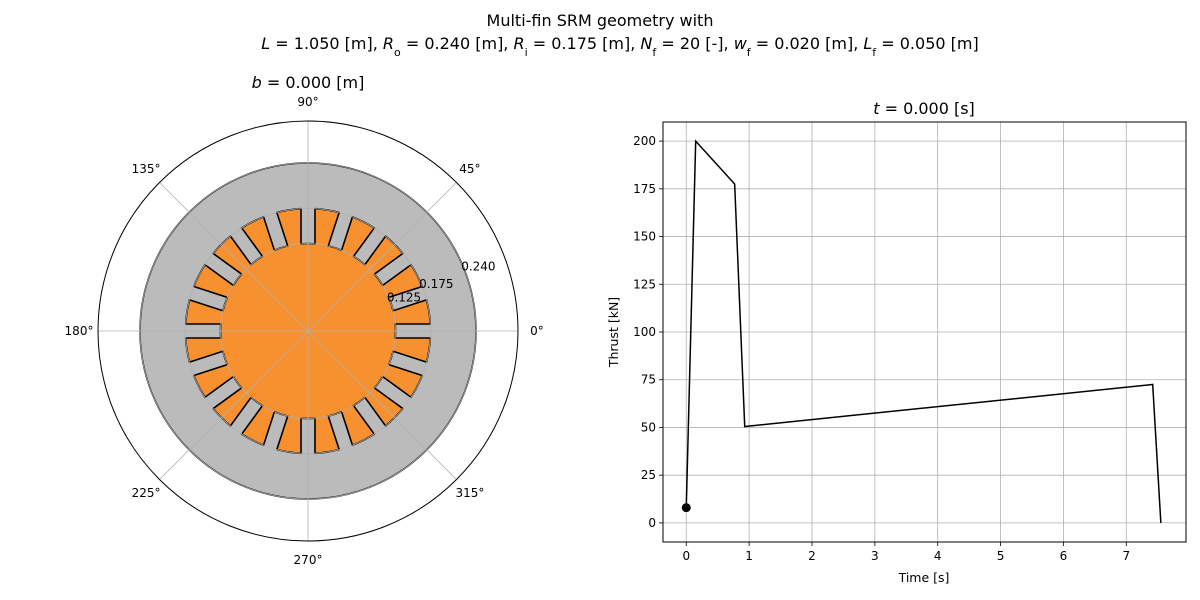 Image resolution: width=1200 pixels, height=600 pixels. Describe the element at coordinates (584, 43) in the screenshot. I see `suptitle-part-7: = 0.175 [m],` at that location.